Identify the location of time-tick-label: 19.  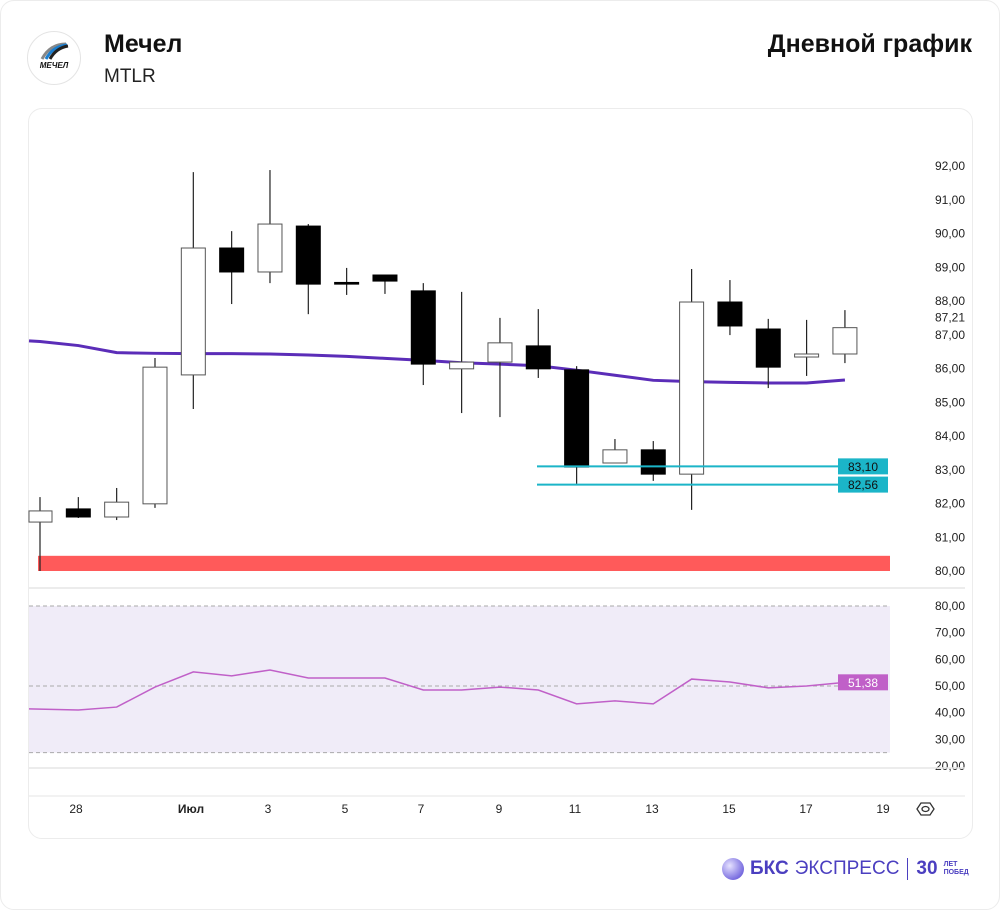
(883, 809).